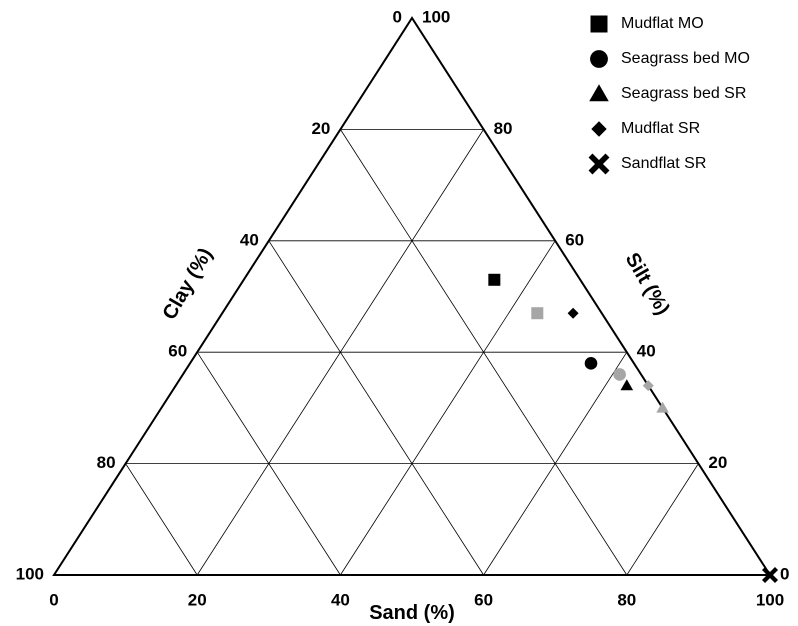 The width and height of the screenshot is (798, 626). What do you see at coordinates (53, 599) in the screenshot?
I see `sand-tick-label: 0` at bounding box center [53, 599].